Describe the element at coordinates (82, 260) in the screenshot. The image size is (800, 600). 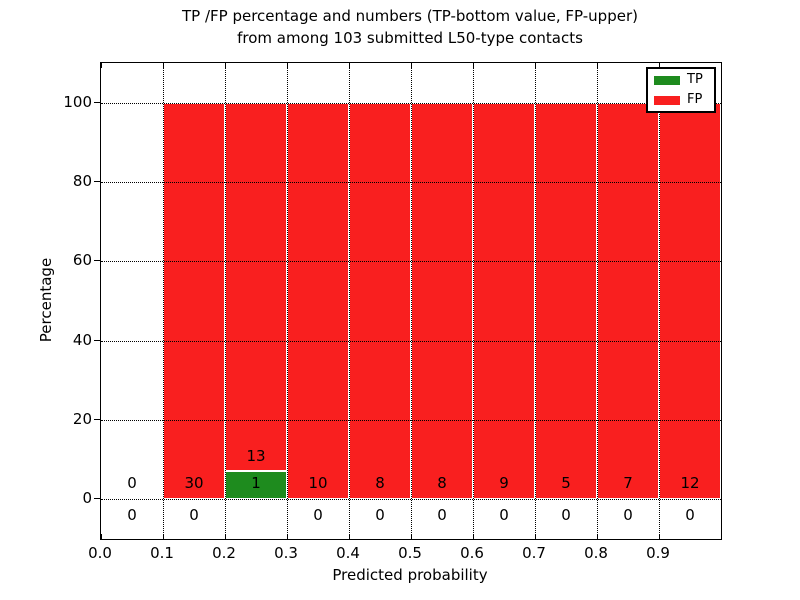
I see `y-tick-label: 60` at that location.